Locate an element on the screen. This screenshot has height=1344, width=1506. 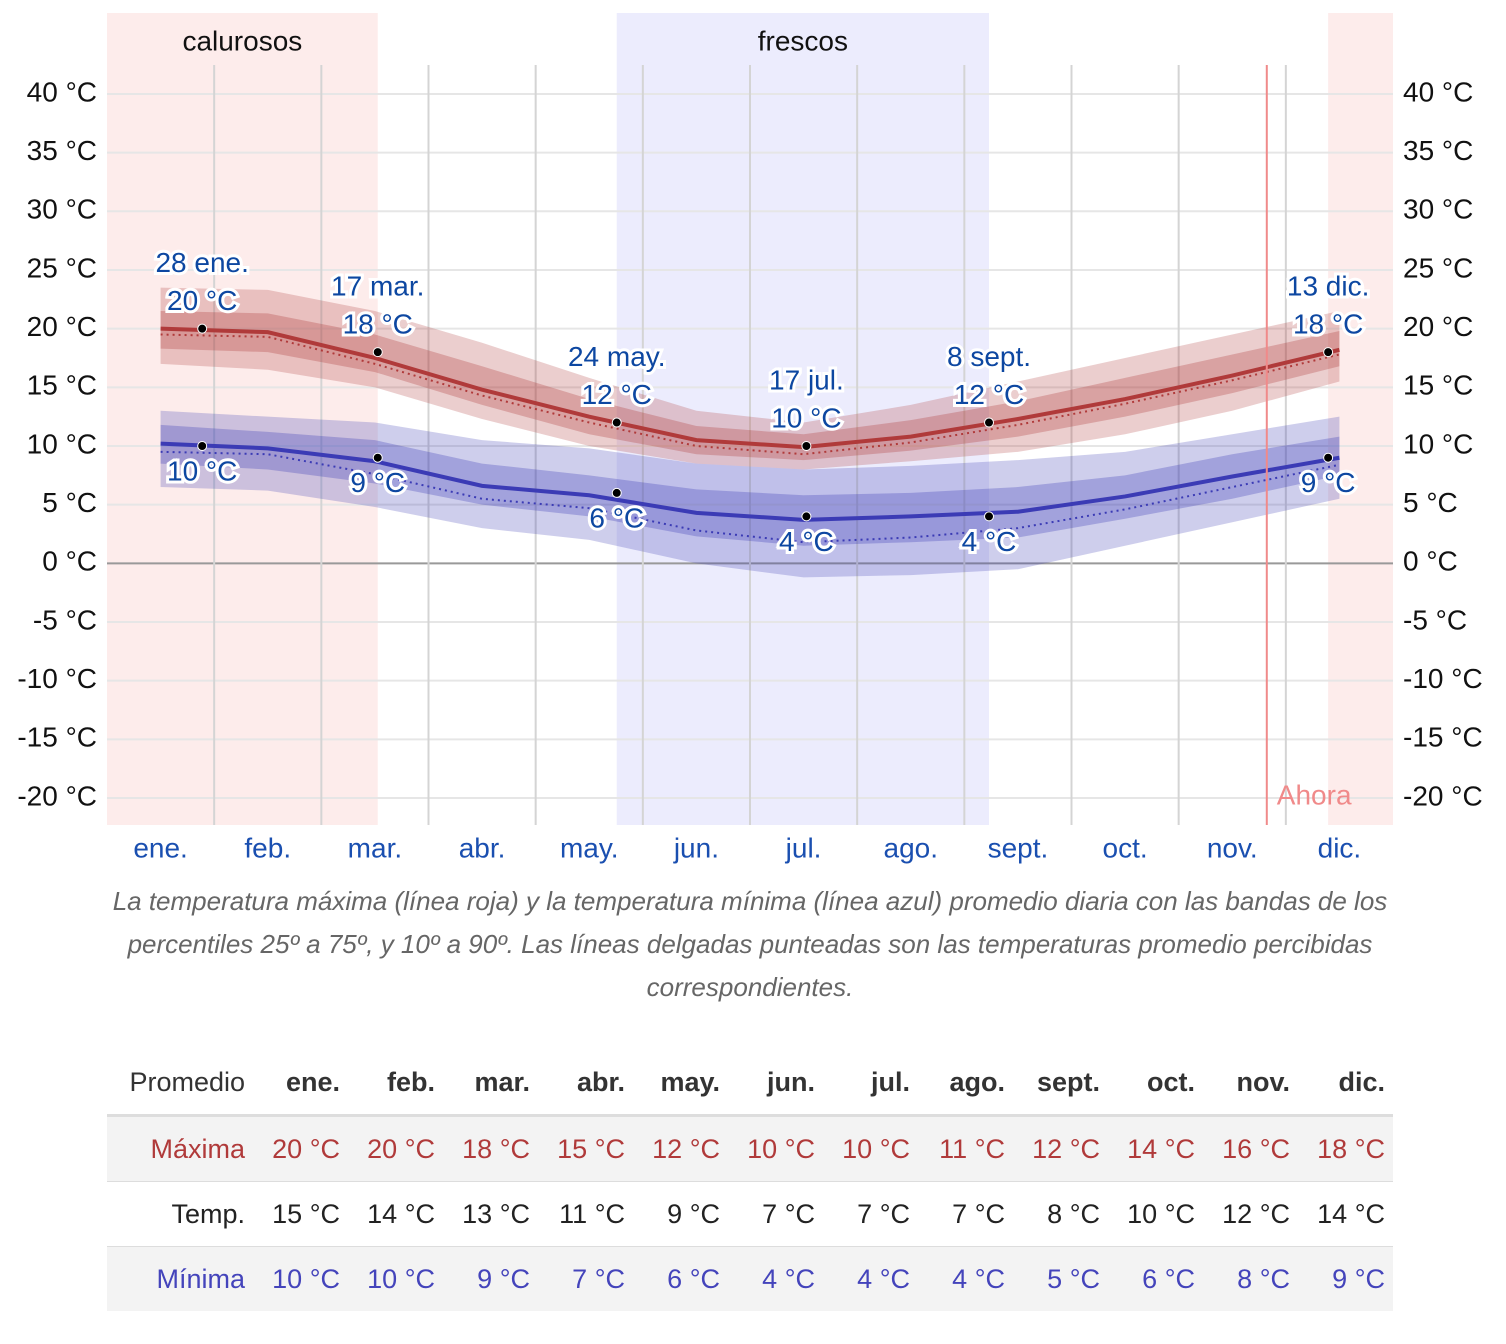
x-tick-label: may. is located at coordinates (589, 847).